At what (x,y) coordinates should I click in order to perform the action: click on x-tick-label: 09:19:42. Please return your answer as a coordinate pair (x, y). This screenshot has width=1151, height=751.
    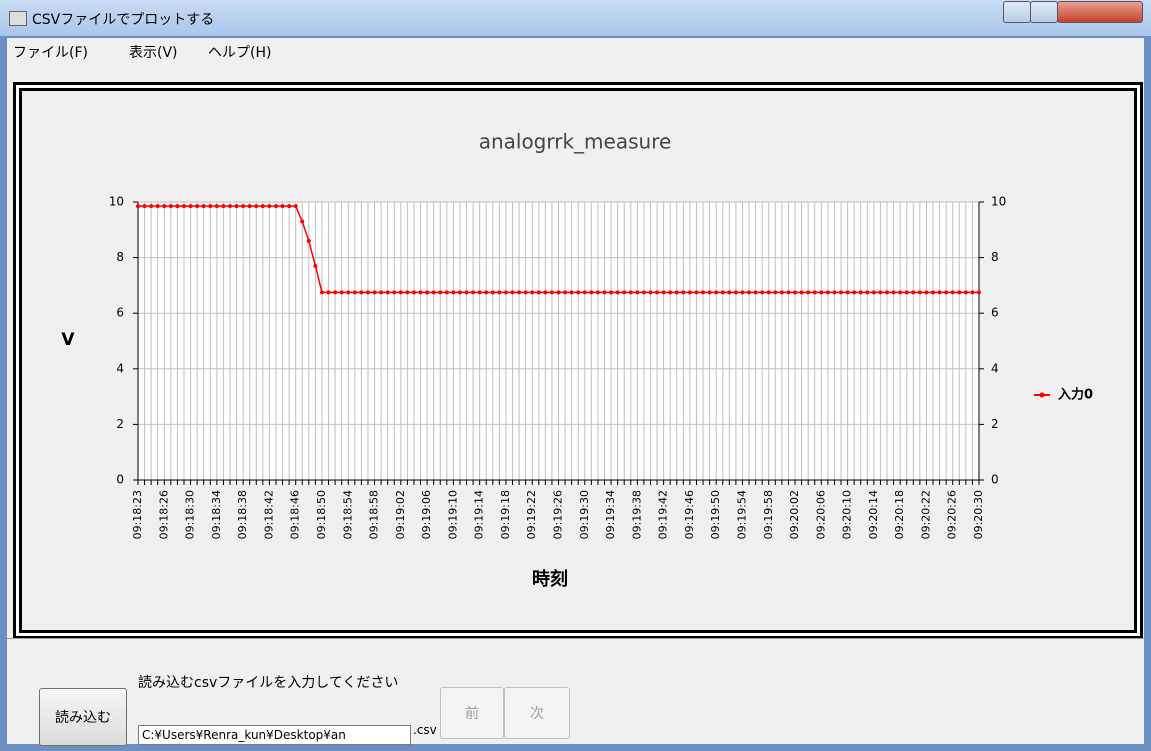
    Looking at the image, I should click on (663, 514).